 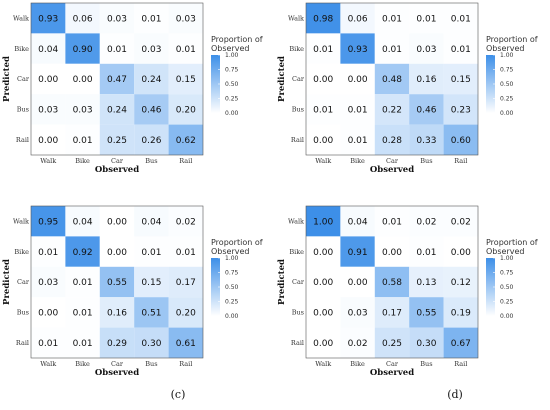 What do you see at coordinates (426, 314) in the screenshot?
I see `cell-value-label: 0.55` at bounding box center [426, 314].